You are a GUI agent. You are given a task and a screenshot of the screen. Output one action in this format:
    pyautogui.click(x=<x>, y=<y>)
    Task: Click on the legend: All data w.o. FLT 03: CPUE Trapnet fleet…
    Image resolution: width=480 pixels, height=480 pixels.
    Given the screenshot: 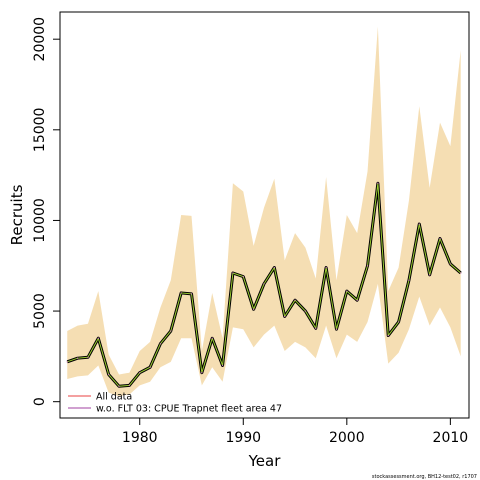 What is the action you would take?
    pyautogui.click(x=175, y=403)
    